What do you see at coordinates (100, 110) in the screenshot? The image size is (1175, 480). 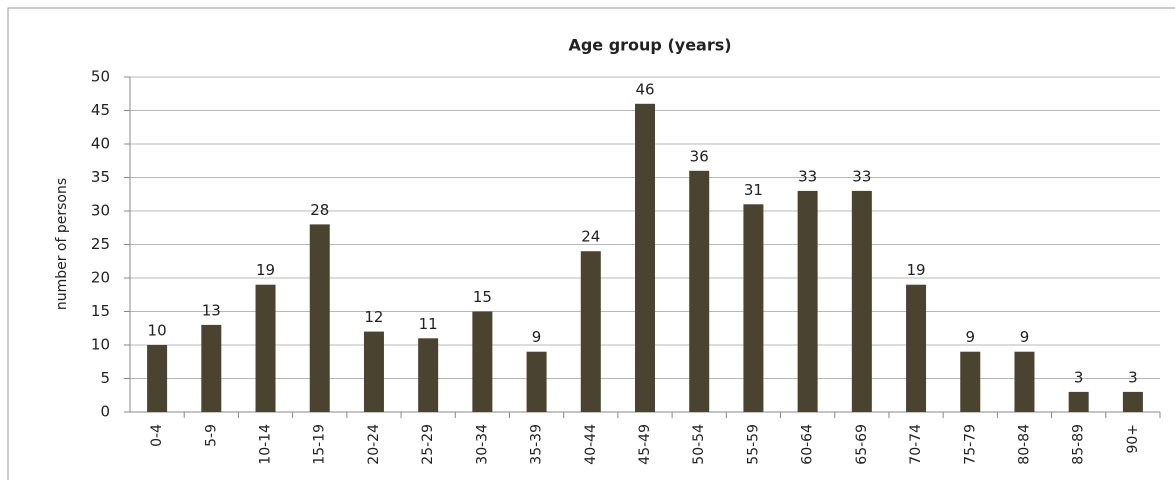 I see `y-tick-label: 45` at bounding box center [100, 110].